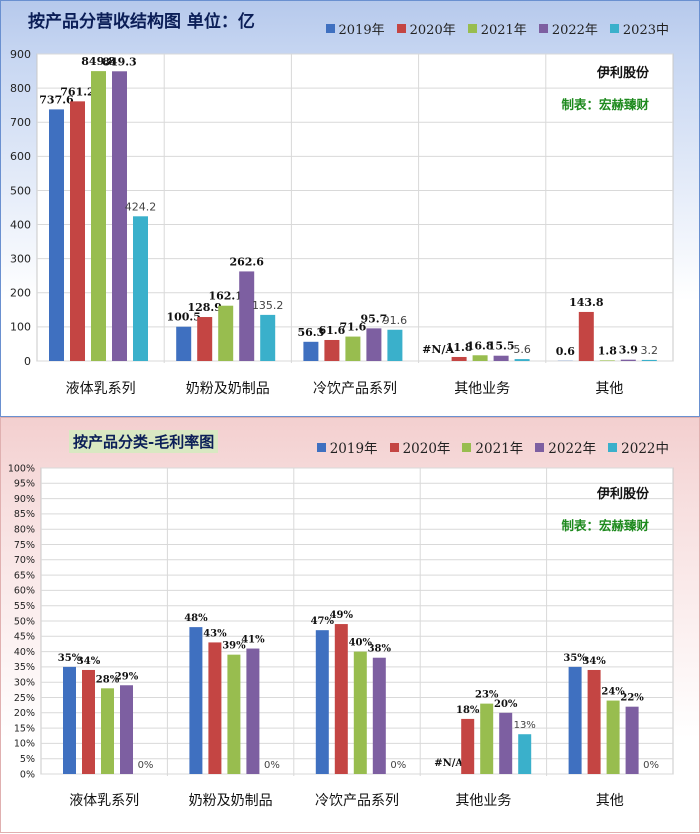  I want to click on y-tick-label: 800, so click(20, 88).